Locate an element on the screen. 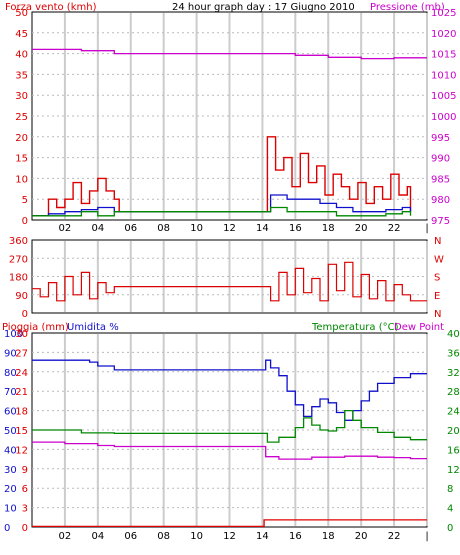  pressure-tick-label: 1015 is located at coordinates (443, 55).